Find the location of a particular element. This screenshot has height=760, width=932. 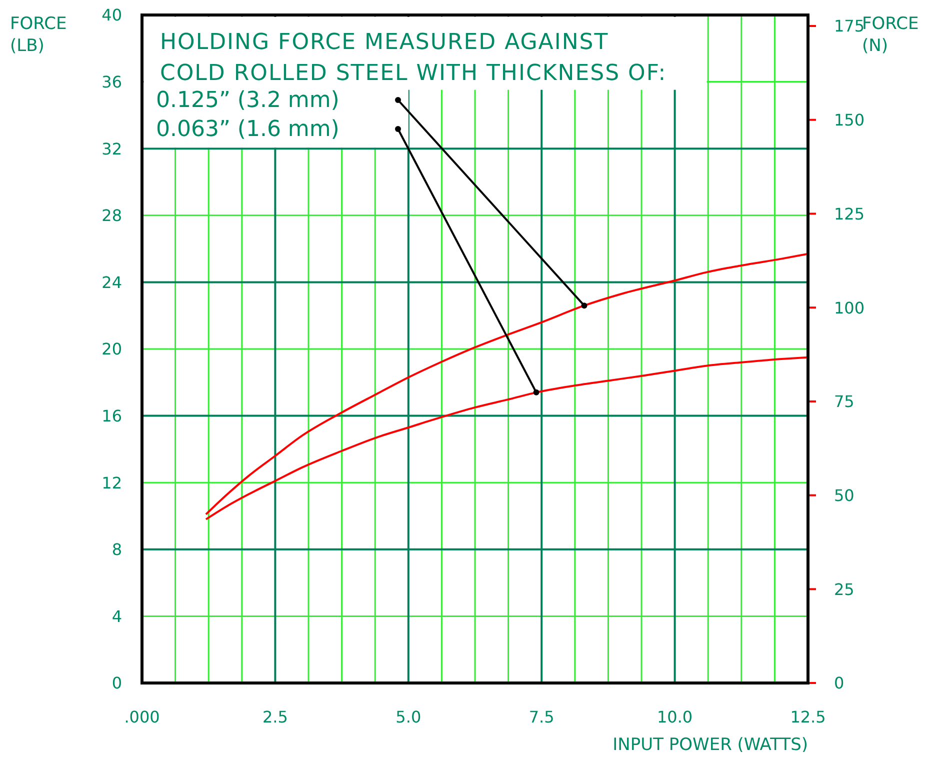

y-tick-label: 28 is located at coordinates (112, 216).